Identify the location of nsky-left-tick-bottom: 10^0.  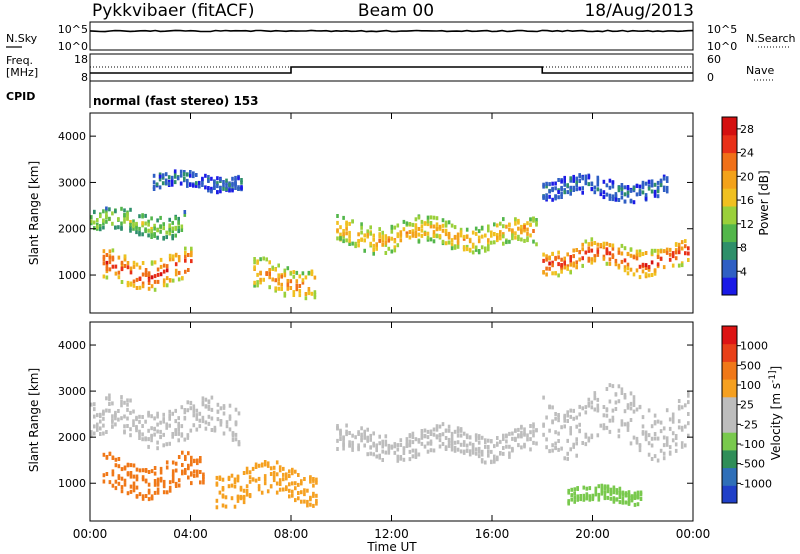
(73, 46).